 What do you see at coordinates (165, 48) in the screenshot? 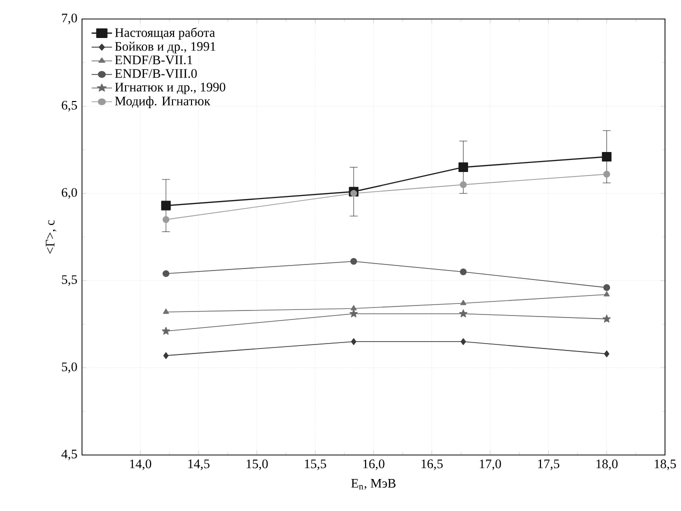
I see `legend-label: Бойков и др., 1991` at bounding box center [165, 48].